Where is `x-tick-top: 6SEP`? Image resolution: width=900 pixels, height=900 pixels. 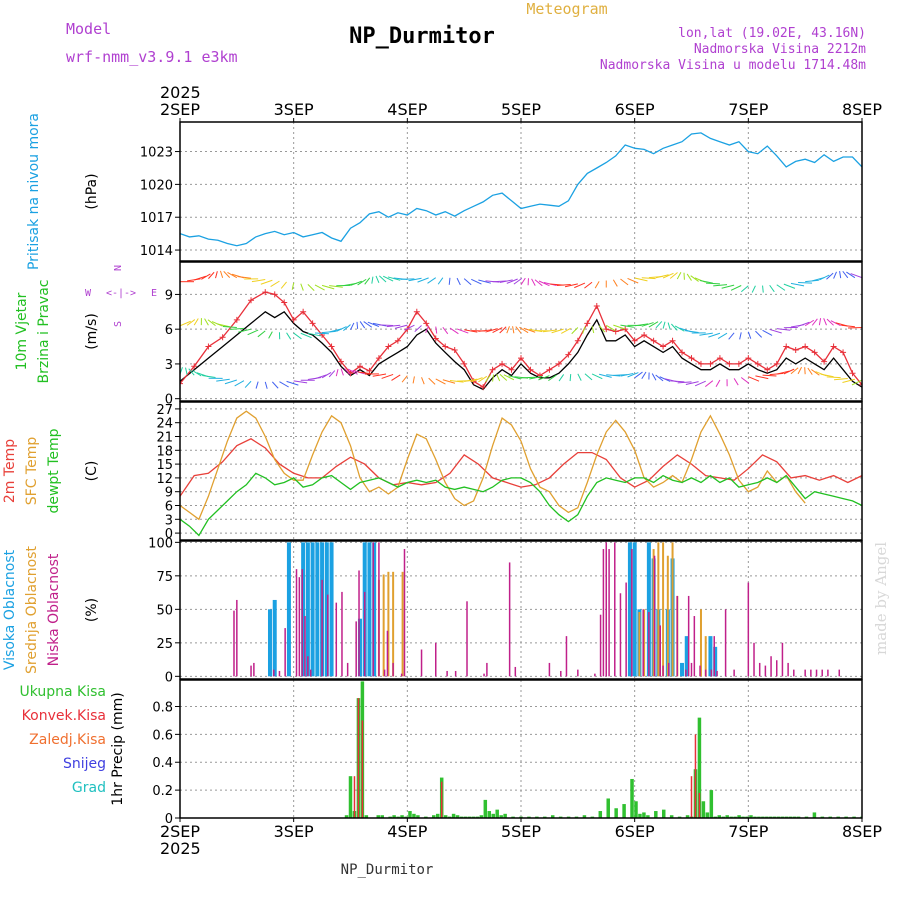 x-tick-top: 6SEP is located at coordinates (635, 109).